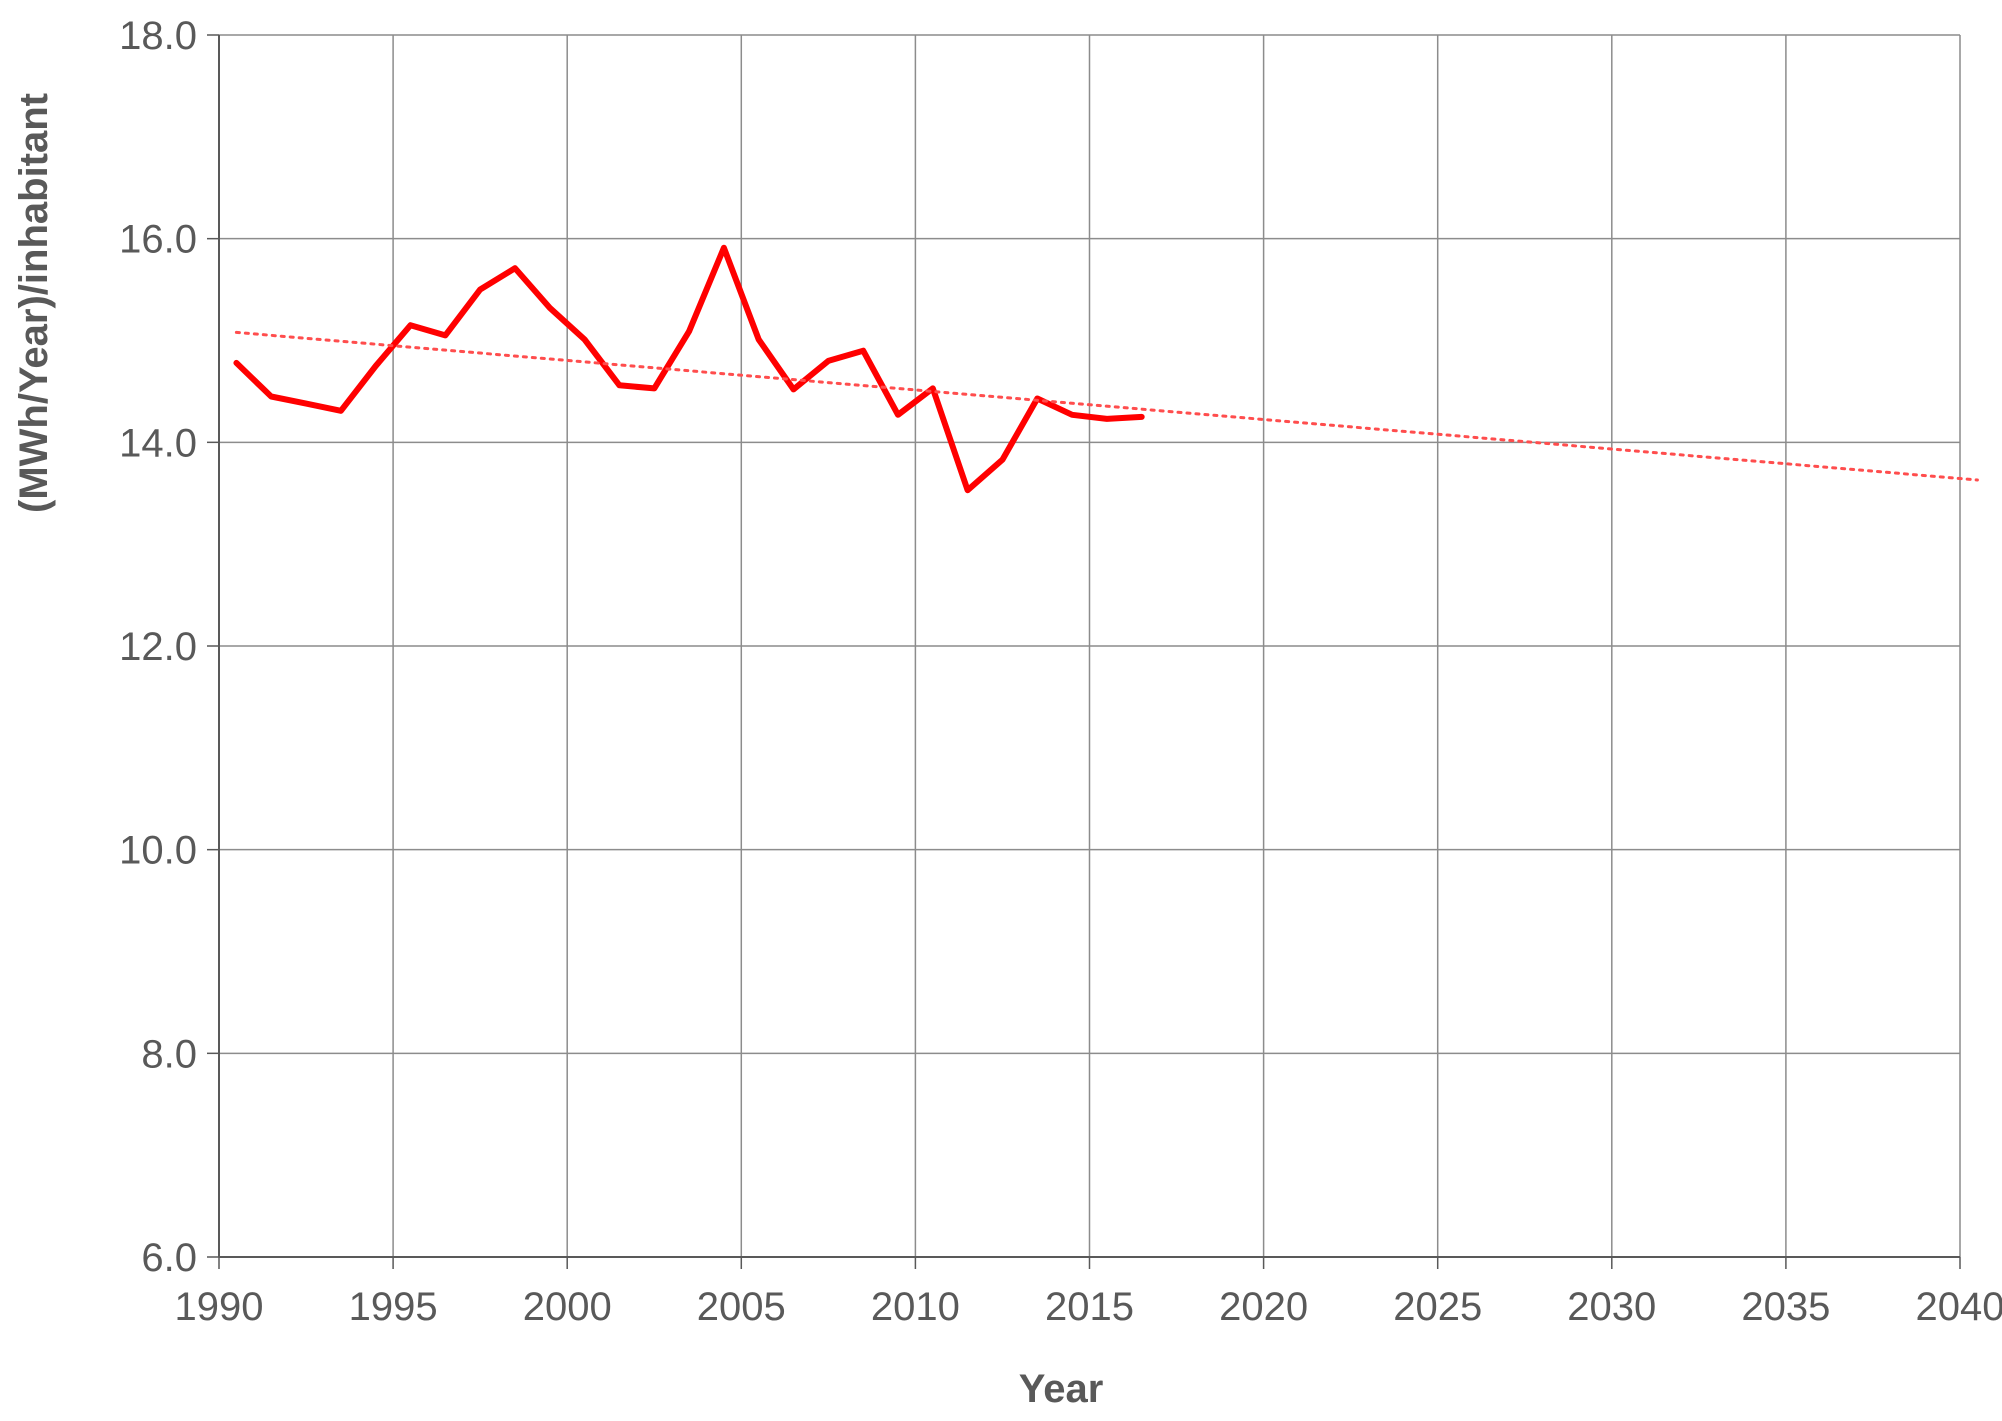 This screenshot has width=2002, height=1421. Describe the element at coordinates (169, 1258) in the screenshot. I see `y-tick-label: 6.0` at that location.